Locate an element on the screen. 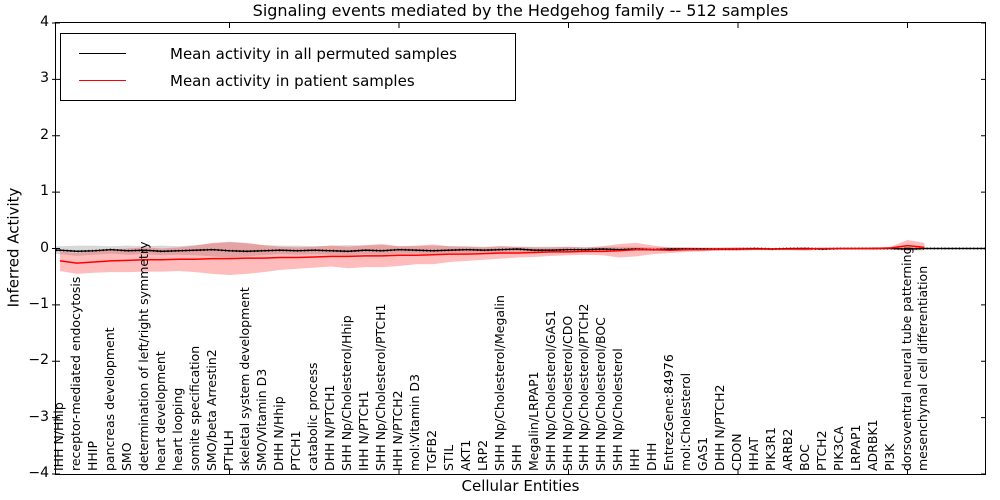 This screenshot has height=500, width=1000. legend-item-permuted: Mean activity in all permuted samples is located at coordinates (297, 53).